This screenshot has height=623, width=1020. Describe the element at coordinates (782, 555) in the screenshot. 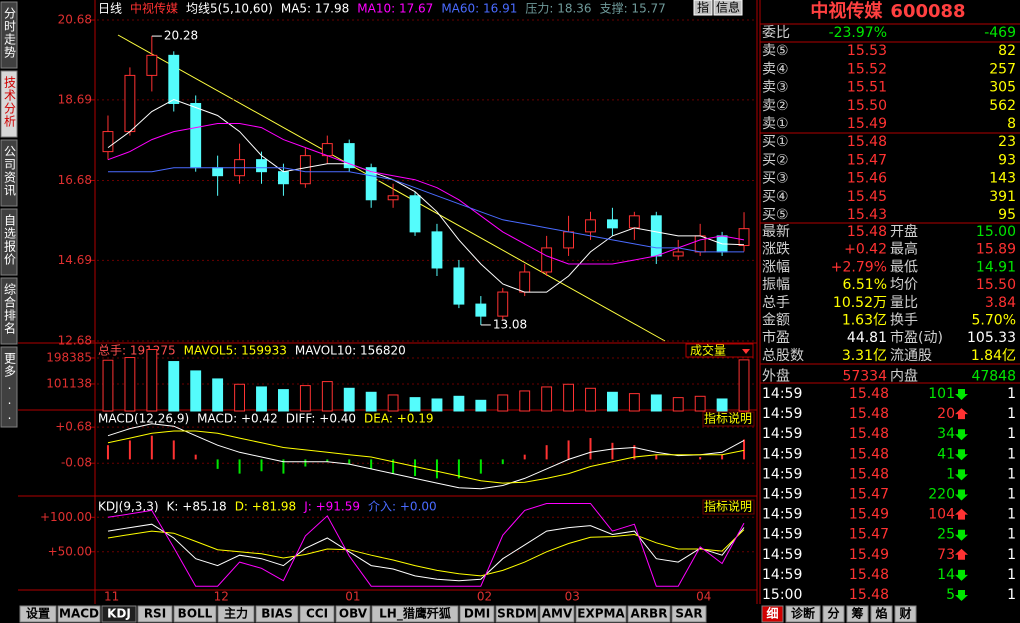

I see `trade-time: 14:59` at that location.